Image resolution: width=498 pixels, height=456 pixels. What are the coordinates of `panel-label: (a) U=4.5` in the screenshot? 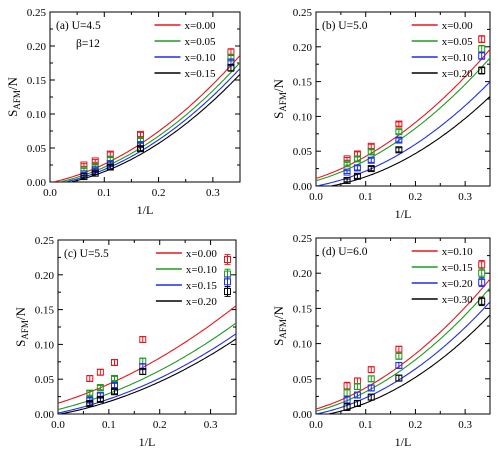 It's located at (78, 26).